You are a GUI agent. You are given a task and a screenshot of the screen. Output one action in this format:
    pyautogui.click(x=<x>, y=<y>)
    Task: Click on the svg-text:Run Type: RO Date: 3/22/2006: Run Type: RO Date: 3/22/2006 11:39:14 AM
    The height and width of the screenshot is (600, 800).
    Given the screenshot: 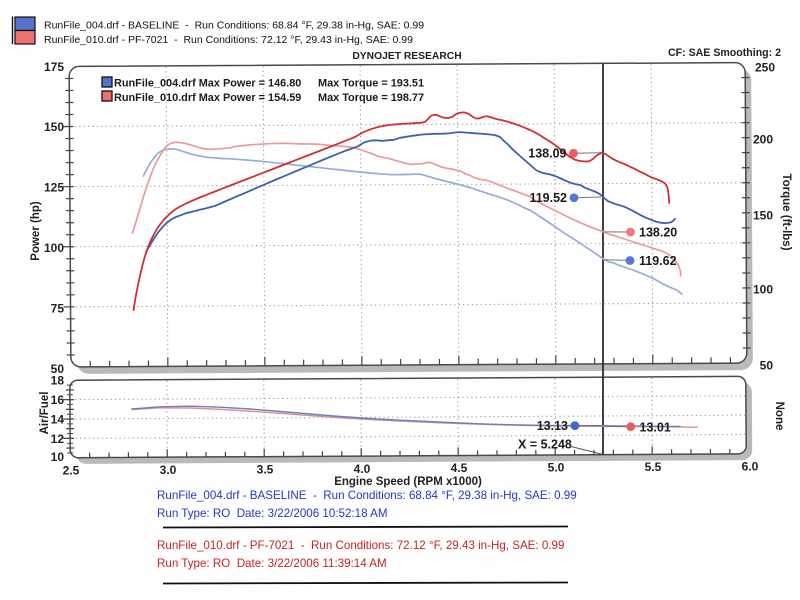 What is the action you would take?
    pyautogui.click(x=272, y=563)
    